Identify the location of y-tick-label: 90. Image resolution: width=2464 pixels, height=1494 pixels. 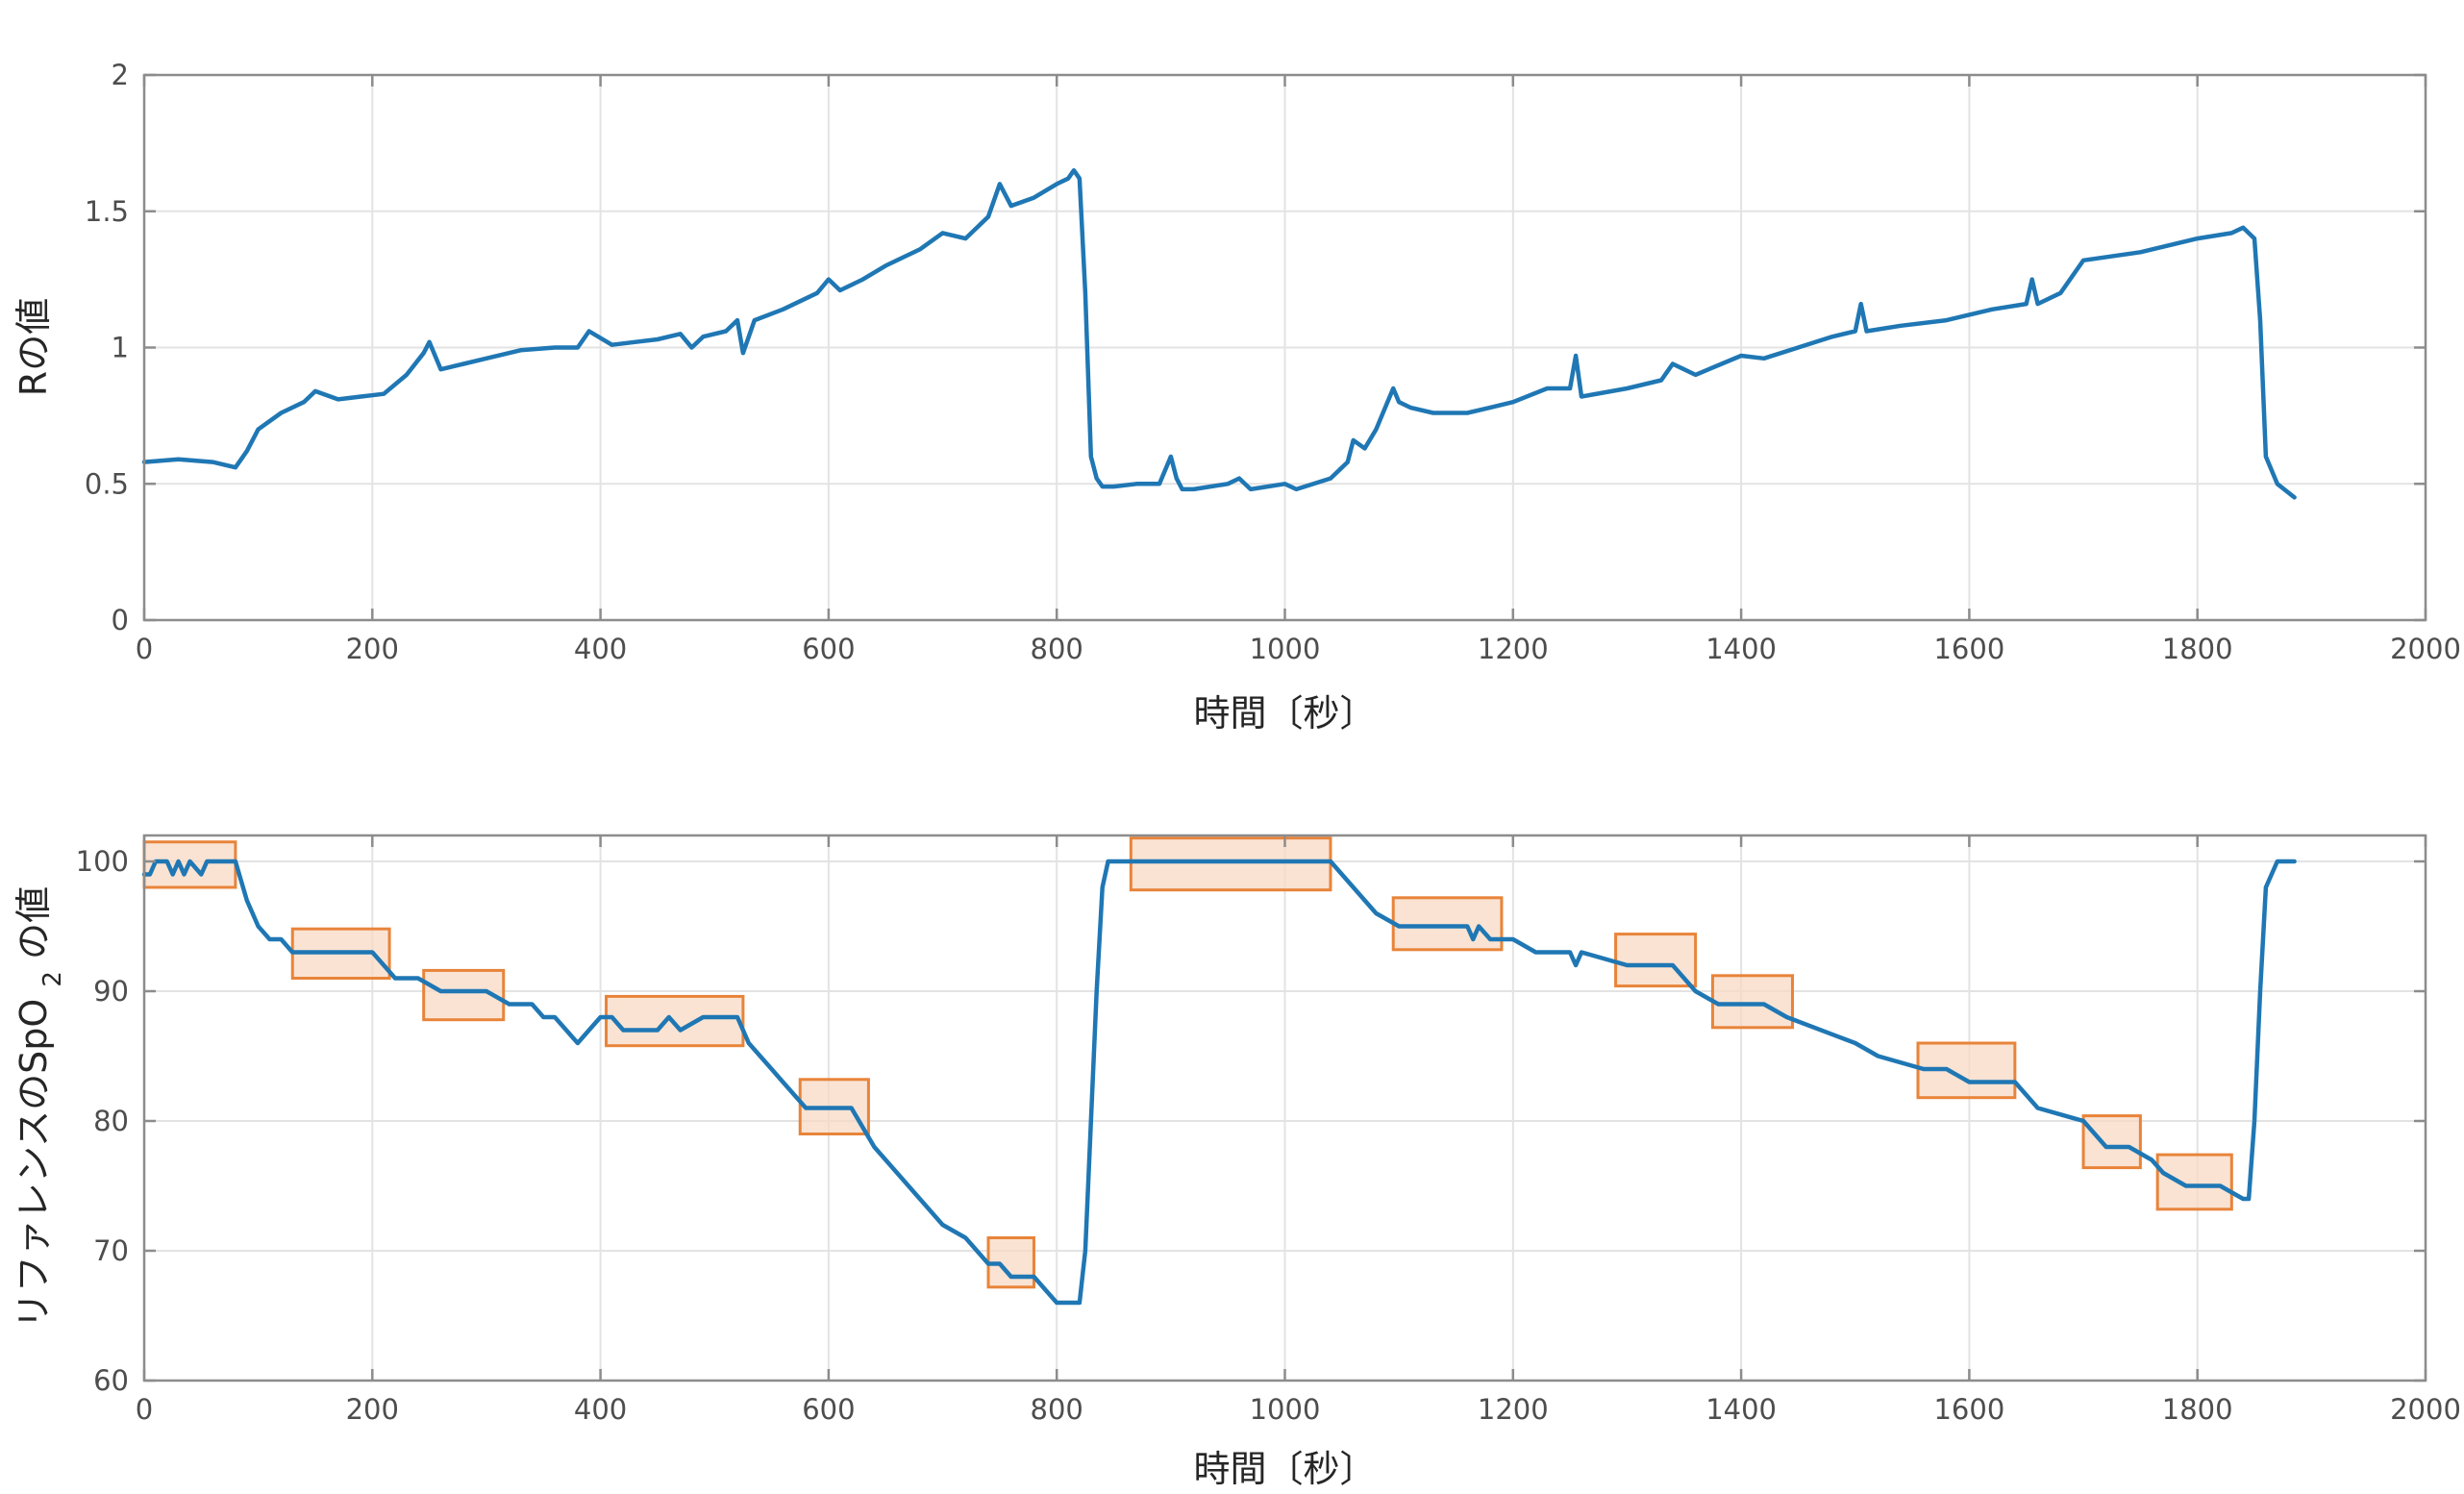
(111, 992).